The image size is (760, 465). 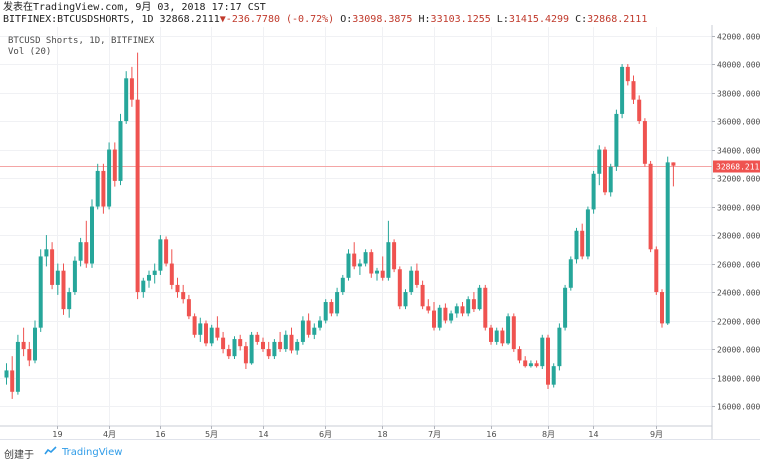 What do you see at coordinates (593, 434) in the screenshot?
I see `x-tick-label: 14` at bounding box center [593, 434].